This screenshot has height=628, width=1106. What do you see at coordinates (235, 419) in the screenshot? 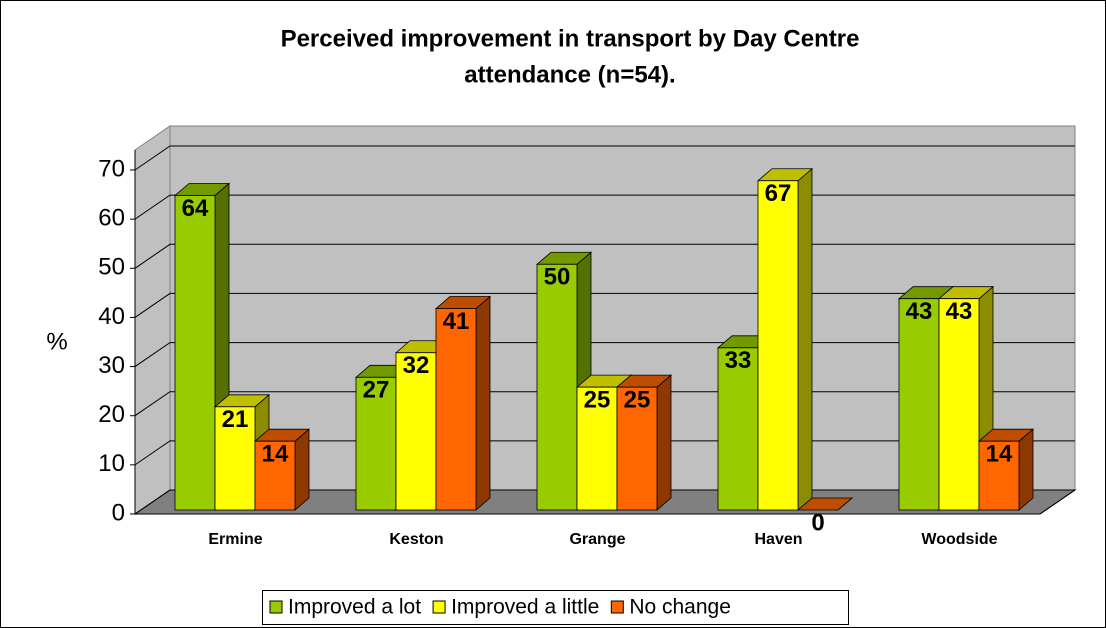
I see `value-label: 21` at bounding box center [235, 419].